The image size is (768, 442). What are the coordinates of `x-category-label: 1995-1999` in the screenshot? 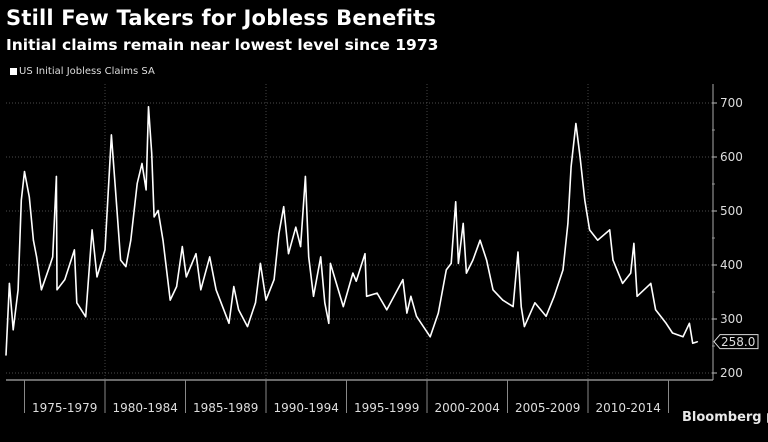 It's located at (386, 408).